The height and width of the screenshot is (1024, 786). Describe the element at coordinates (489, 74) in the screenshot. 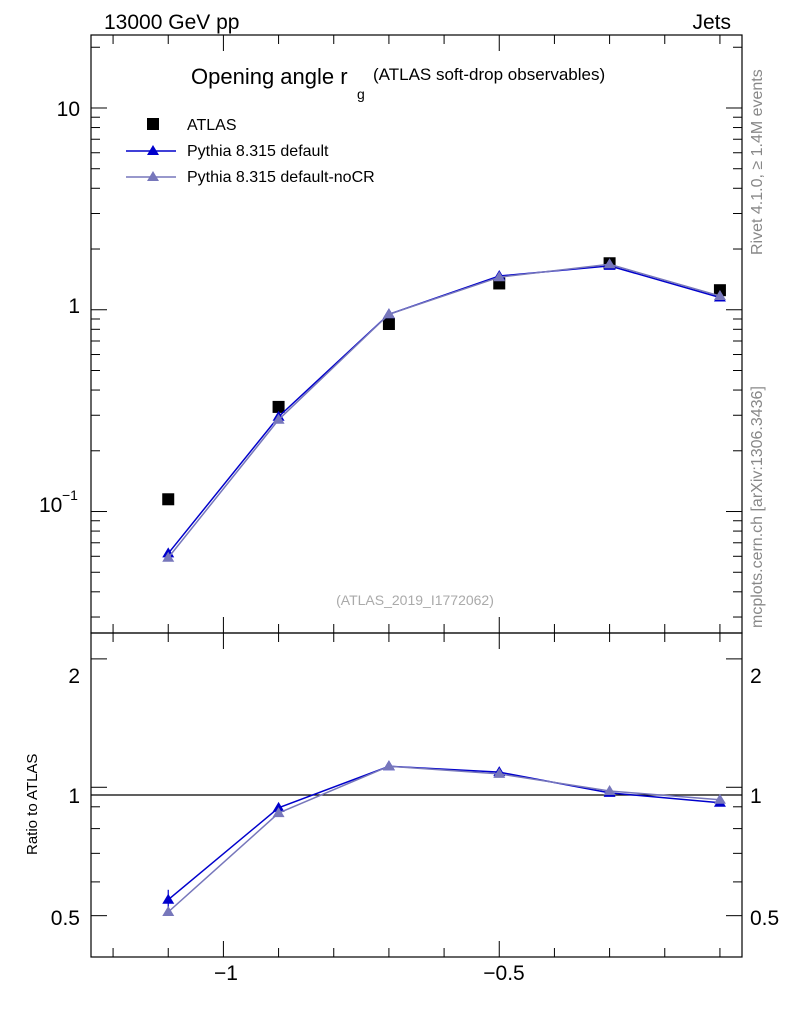

I see `plot-title-suffix: (ATLAS soft-drop observables)` at that location.